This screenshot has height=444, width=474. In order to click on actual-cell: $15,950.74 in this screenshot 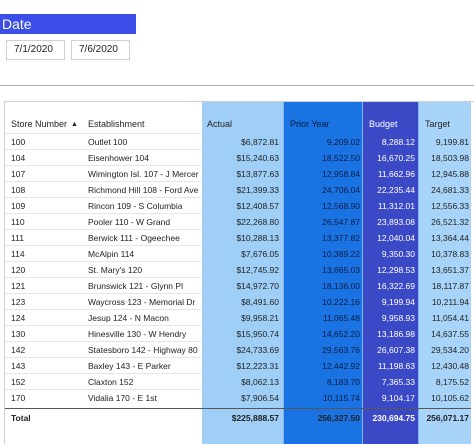, I will do `click(257, 334)`.